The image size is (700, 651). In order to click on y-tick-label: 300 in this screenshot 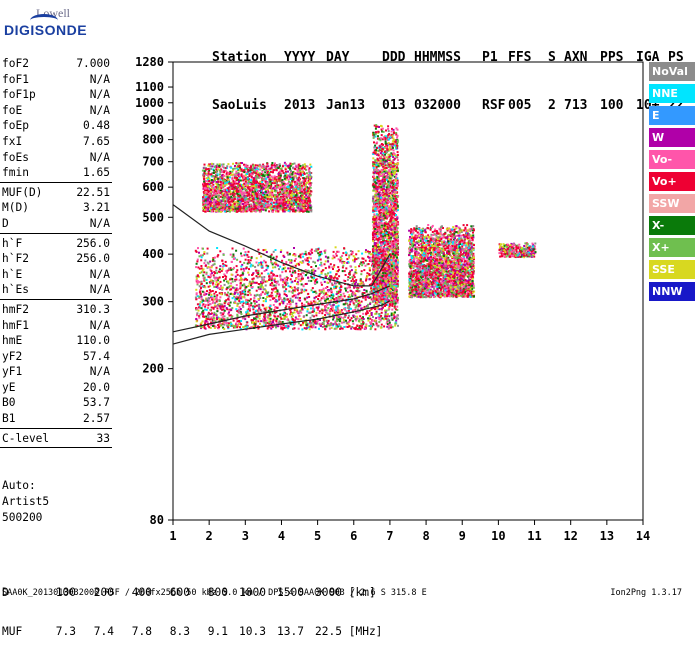, I will do `click(153, 302)`.